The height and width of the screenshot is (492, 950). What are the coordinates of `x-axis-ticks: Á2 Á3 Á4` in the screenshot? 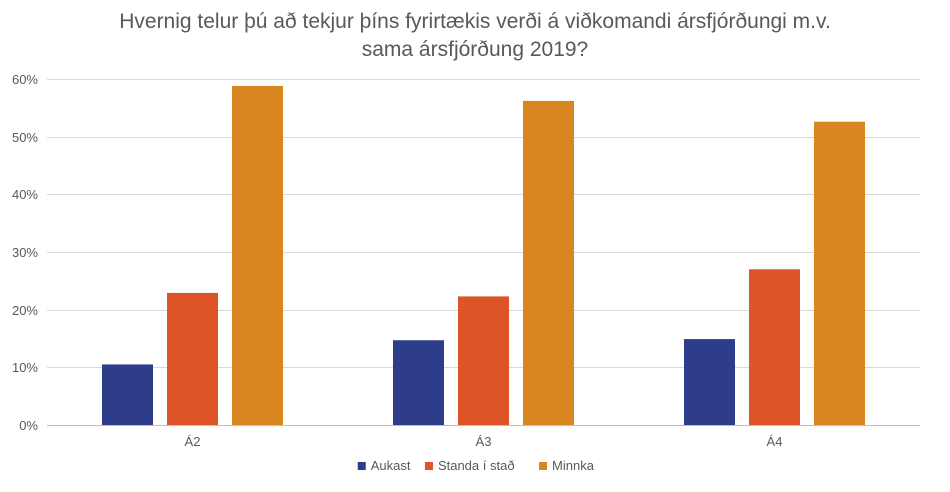 It's located at (484, 441).